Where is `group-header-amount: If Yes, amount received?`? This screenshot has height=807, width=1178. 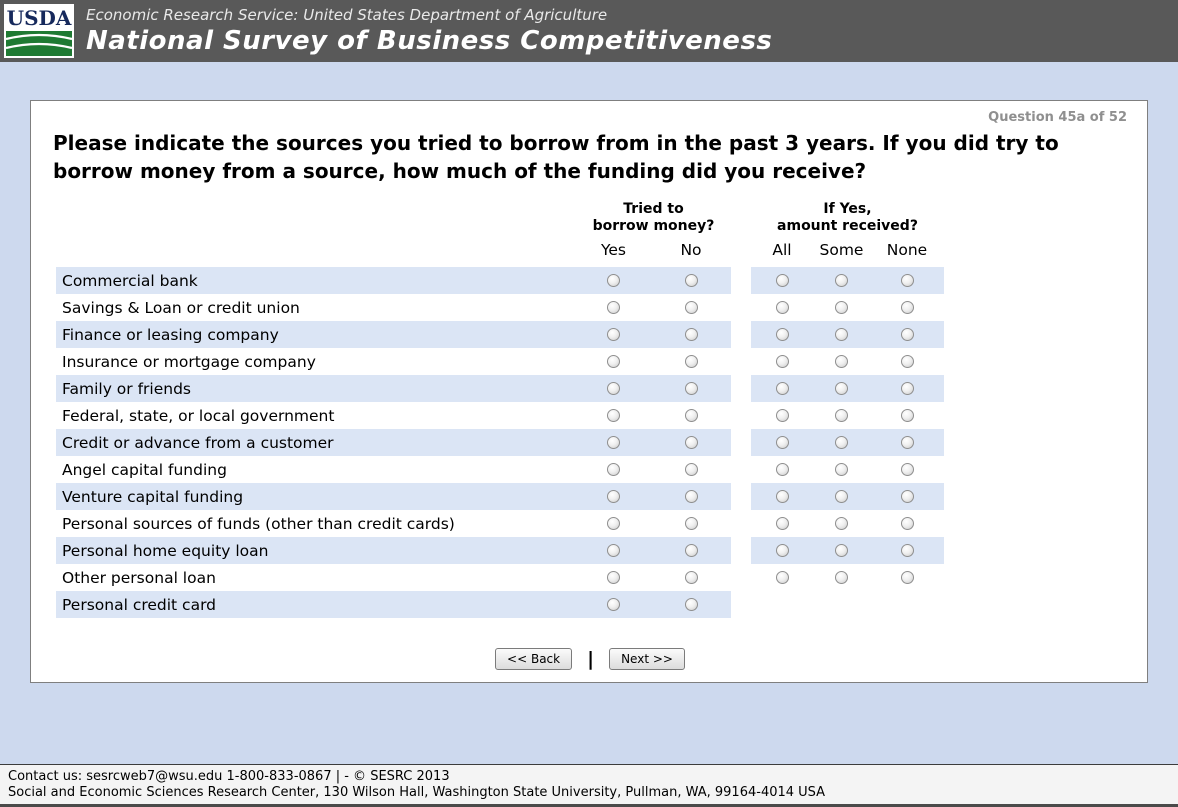
group-header-amount: If Yes, amount received? is located at coordinates (847, 218).